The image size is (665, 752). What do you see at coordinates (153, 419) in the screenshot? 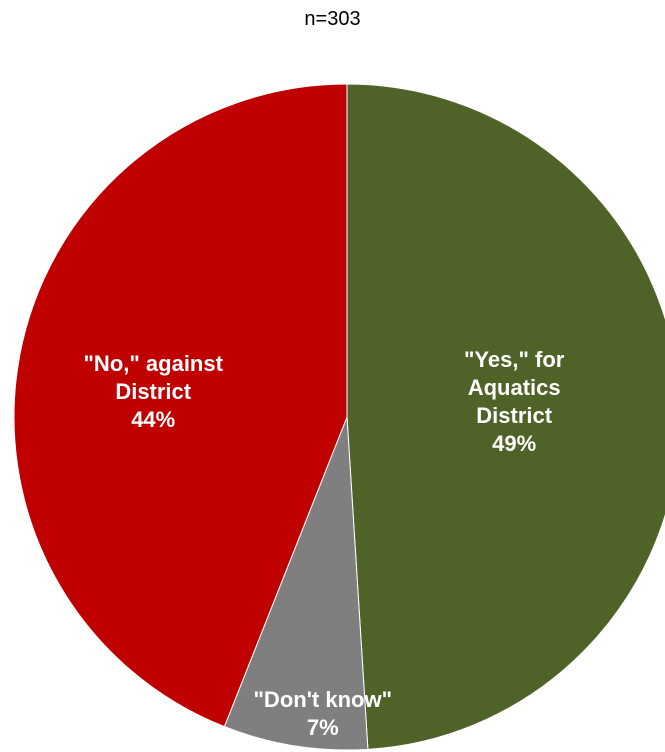
I see `slice-value-label: 44%` at bounding box center [153, 419].